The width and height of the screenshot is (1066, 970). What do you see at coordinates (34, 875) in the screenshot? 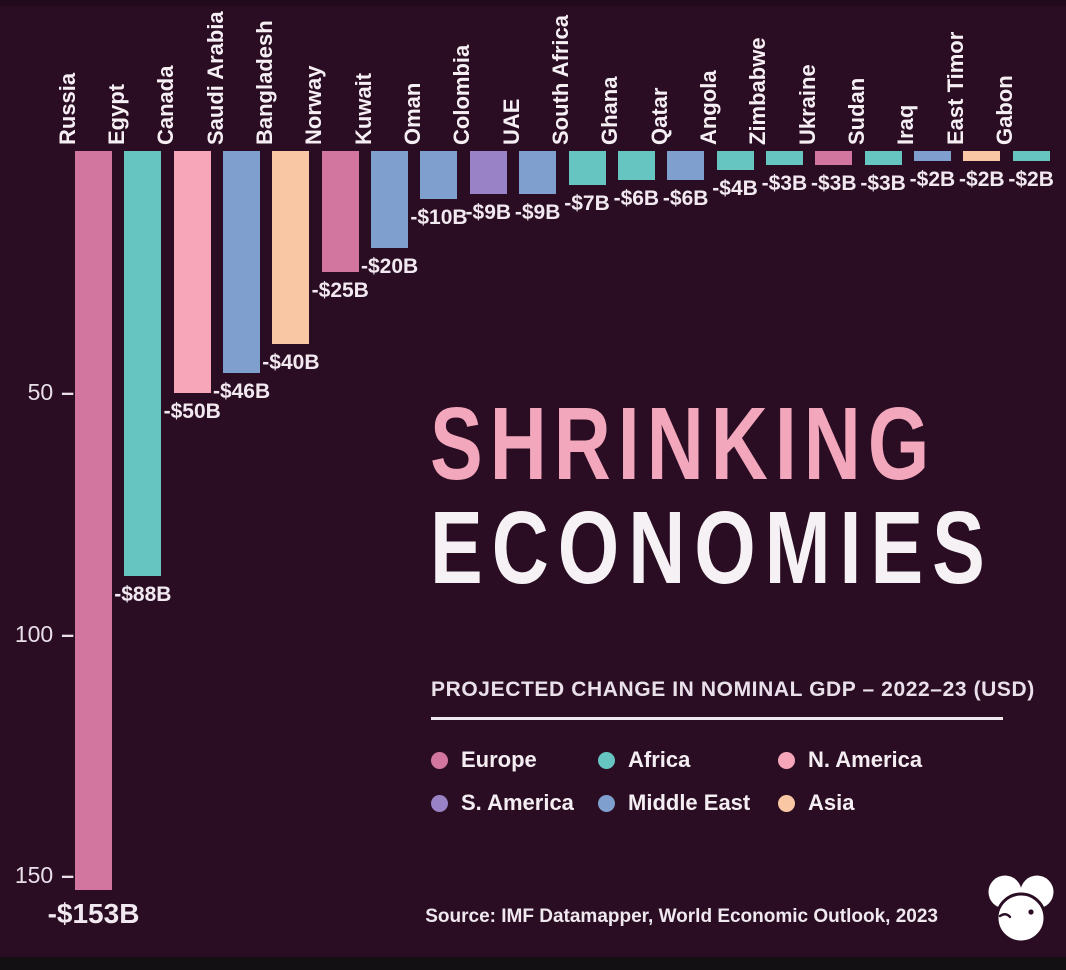
I see `tick-label: 150` at bounding box center [34, 875].